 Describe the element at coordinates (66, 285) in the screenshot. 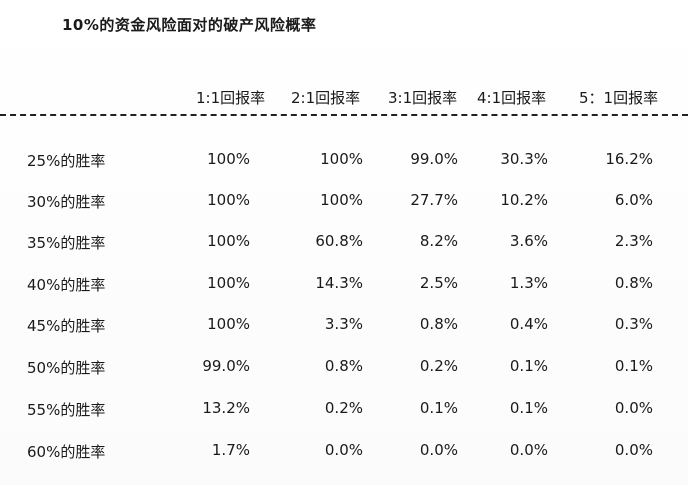

I see `row-label: 40%的胜率` at that location.